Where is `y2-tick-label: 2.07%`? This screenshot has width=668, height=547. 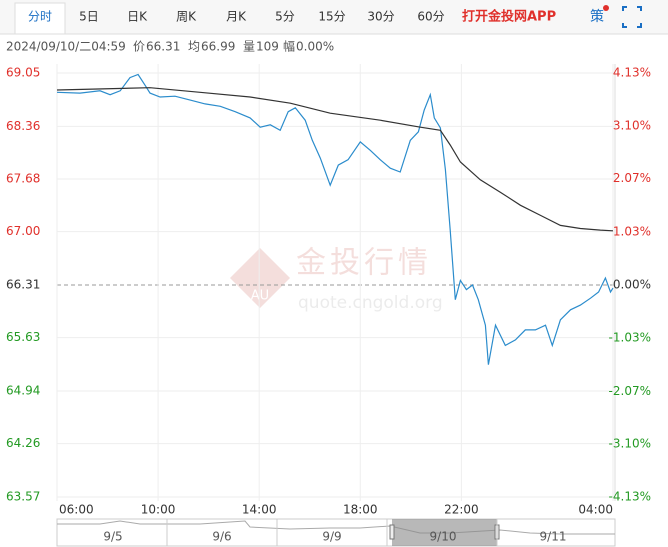 y2-tick-label: 2.07% is located at coordinates (632, 178).